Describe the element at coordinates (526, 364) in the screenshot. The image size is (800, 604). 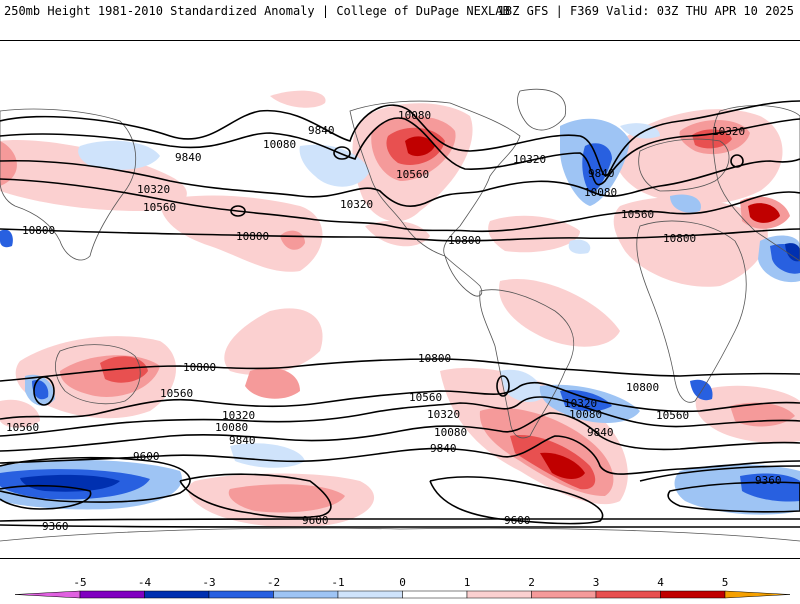
I see `south-america-outline` at that location.